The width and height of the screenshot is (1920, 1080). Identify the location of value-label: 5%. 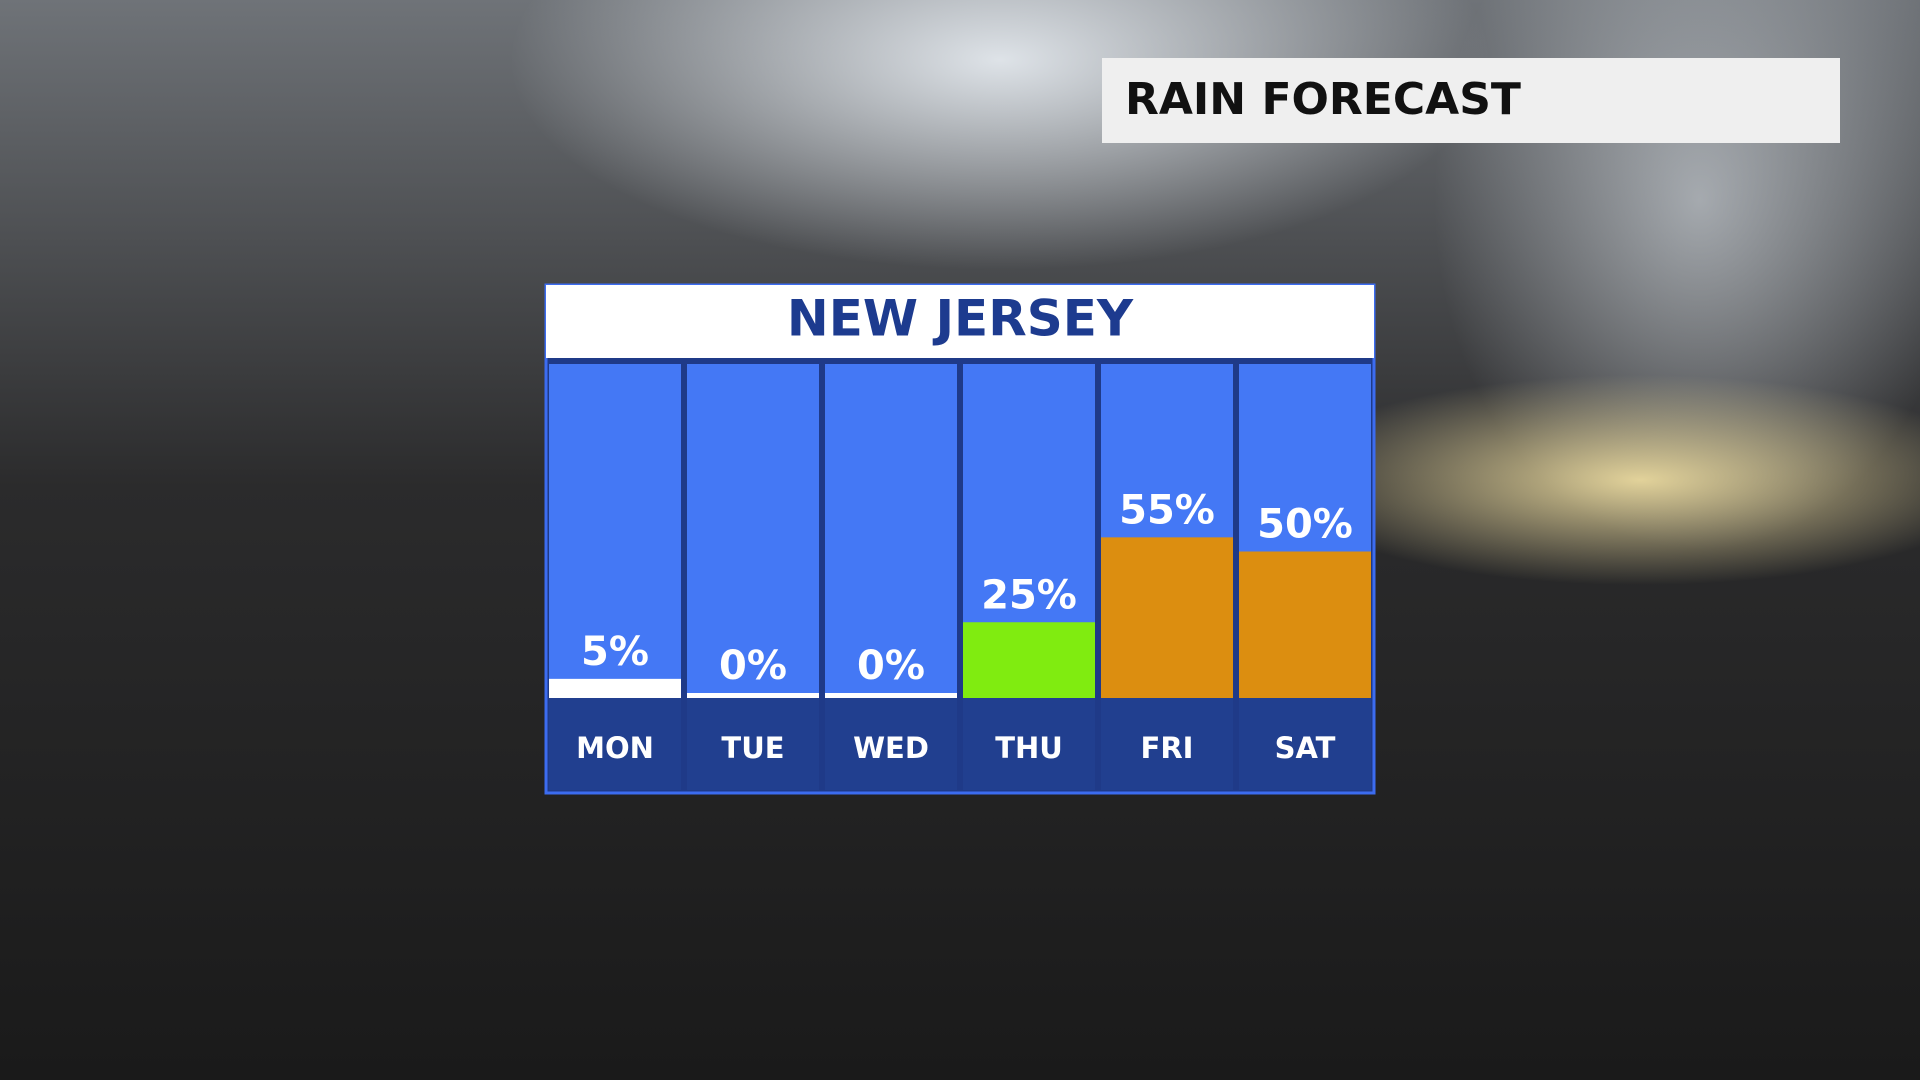
(615, 652).